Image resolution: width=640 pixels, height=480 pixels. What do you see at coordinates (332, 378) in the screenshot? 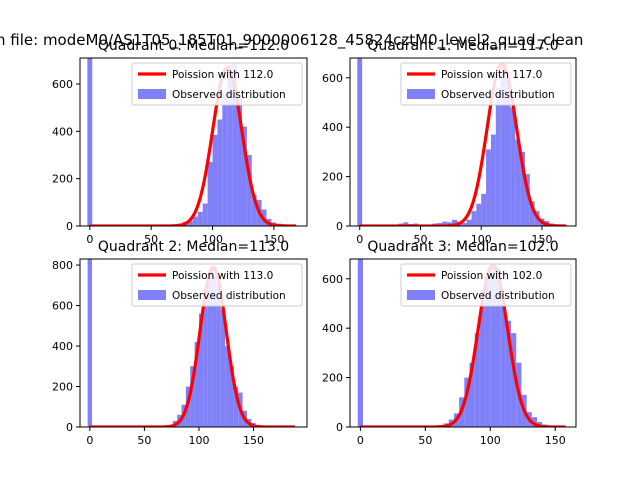
I see `quadrant-3-ytick-label: 200` at bounding box center [332, 378].